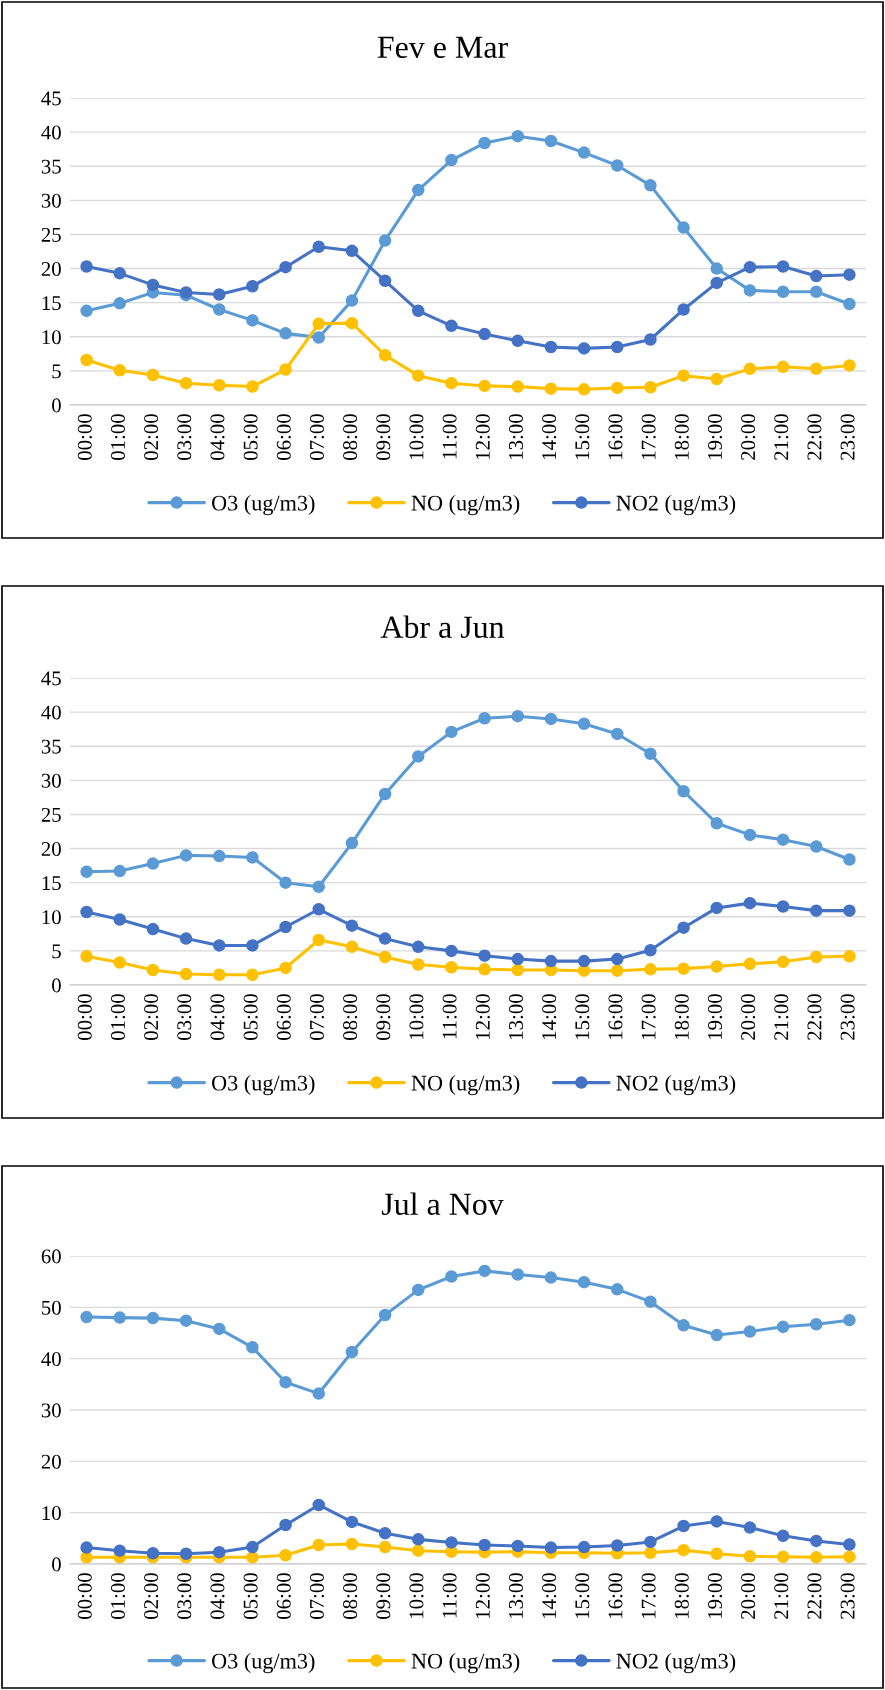 The image size is (885, 1690). I want to click on legend-label: NO (ug/m3), so click(465, 505).